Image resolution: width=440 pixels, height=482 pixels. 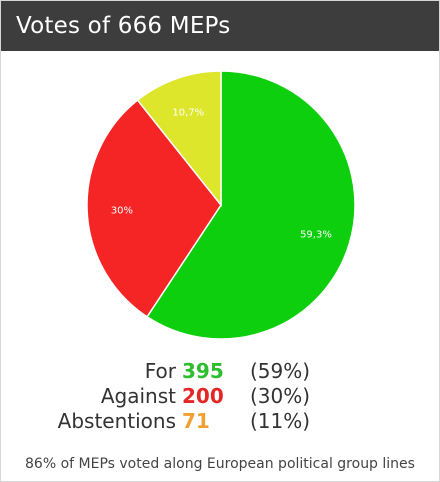 What do you see at coordinates (122, 210) in the screenshot?
I see `pie-label-against: 30%` at bounding box center [122, 210].